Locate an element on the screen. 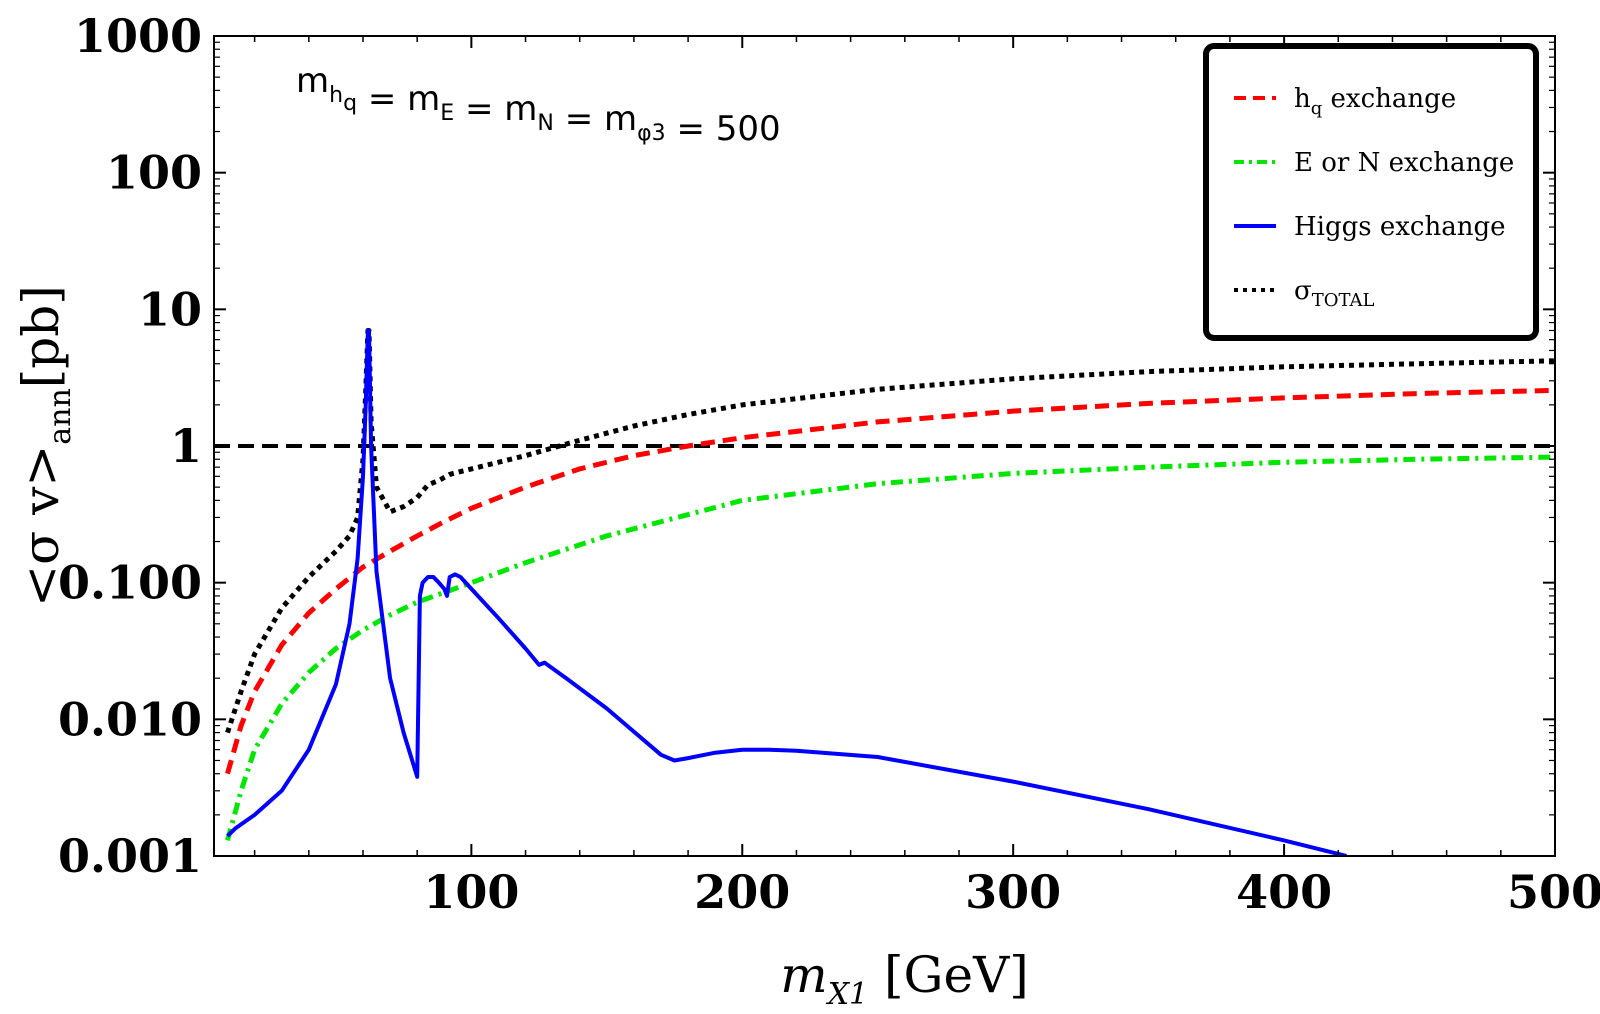 This screenshot has height=1014, width=1600. legend-label: E or N exchange is located at coordinates (1404, 163).